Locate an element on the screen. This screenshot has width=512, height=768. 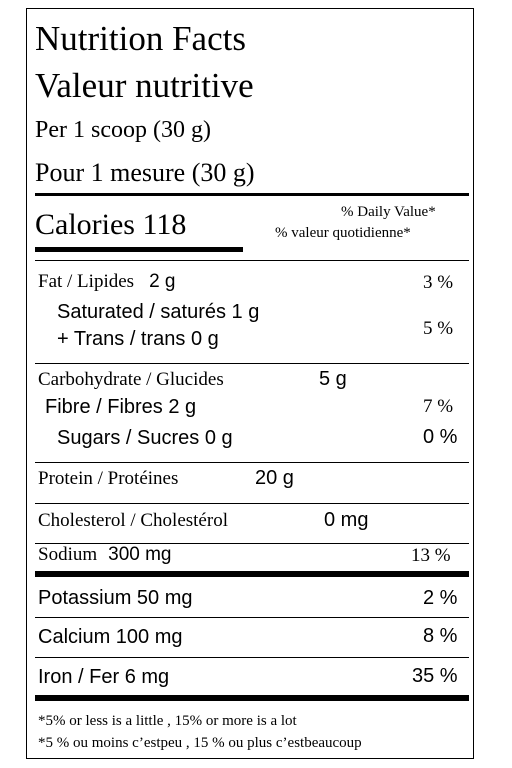
carbohydrate-amount: 5 g is located at coordinates (333, 379).